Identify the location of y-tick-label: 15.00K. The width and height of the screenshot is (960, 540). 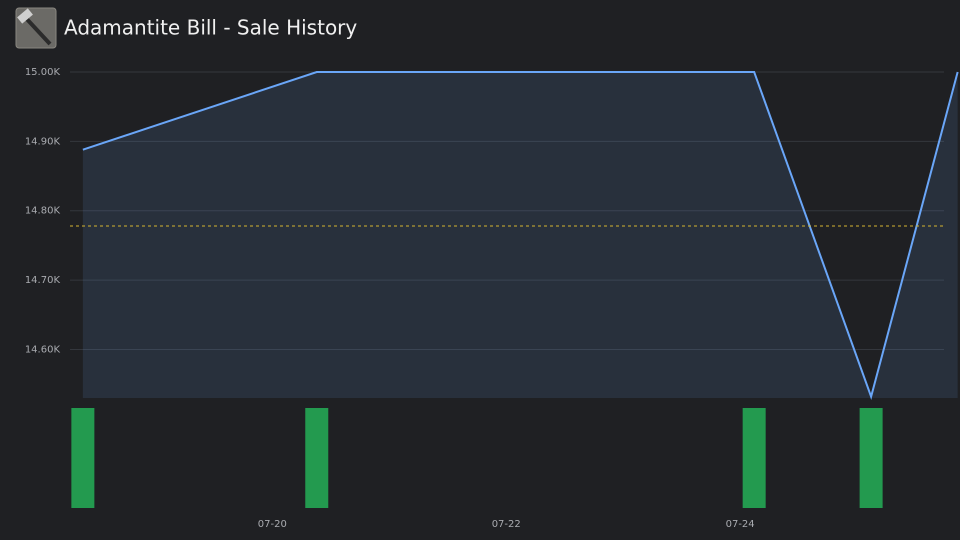
(43, 72).